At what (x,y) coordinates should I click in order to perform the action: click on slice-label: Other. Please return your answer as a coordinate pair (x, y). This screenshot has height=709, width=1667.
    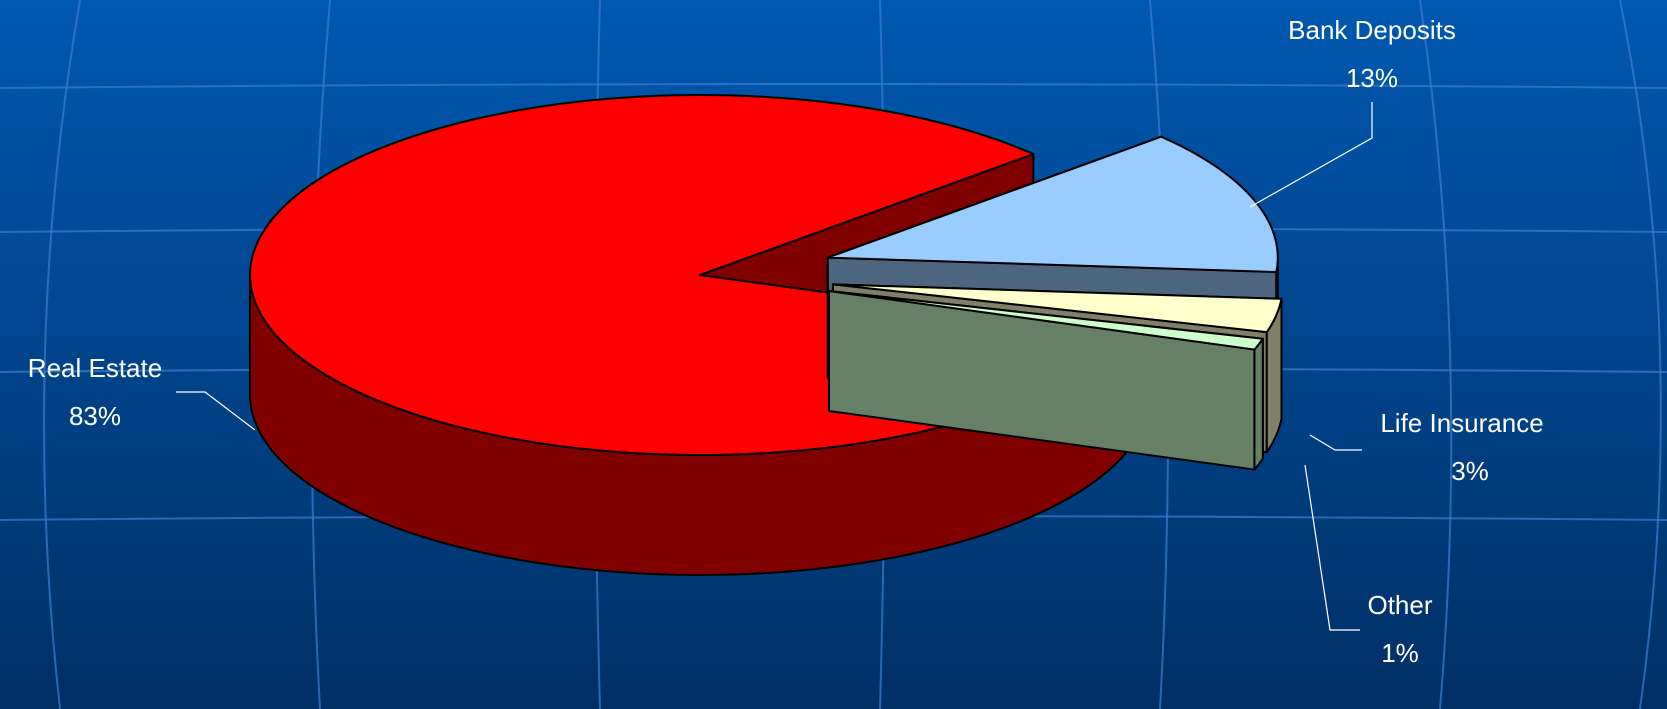
    Looking at the image, I should click on (1399, 605).